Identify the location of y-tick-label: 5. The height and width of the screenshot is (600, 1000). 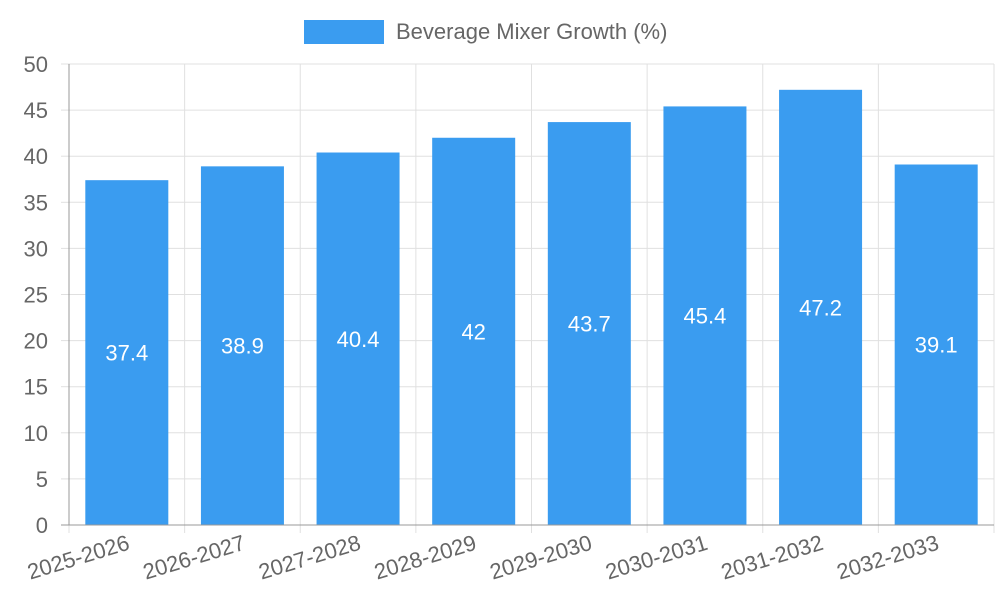
(42, 479).